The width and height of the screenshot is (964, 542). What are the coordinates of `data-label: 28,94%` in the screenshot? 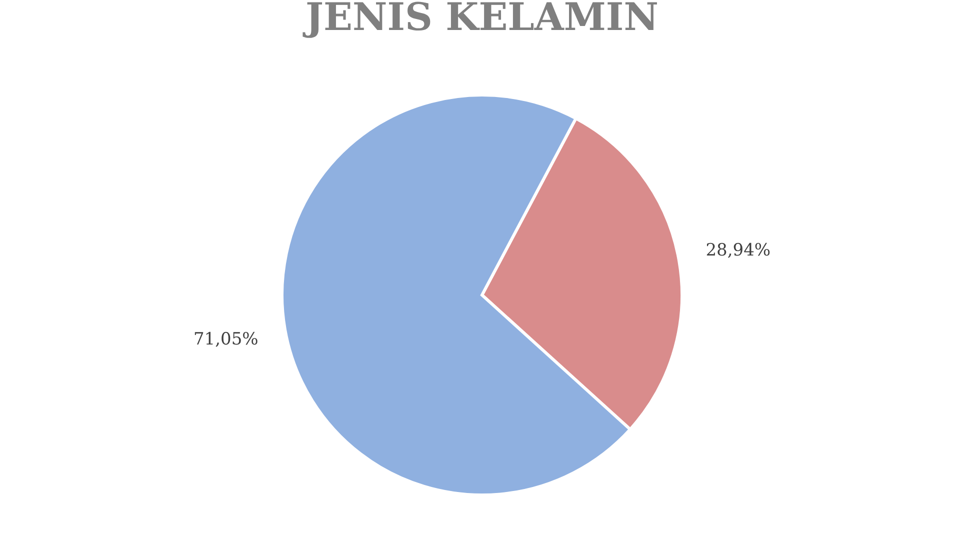 It's located at (738, 250).